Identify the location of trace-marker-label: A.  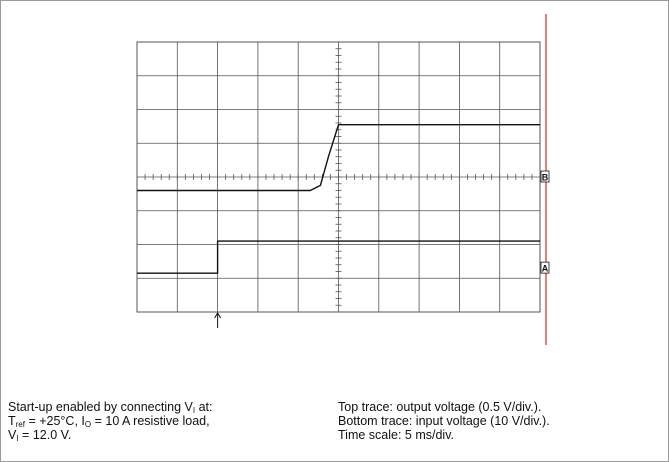
(545, 269).